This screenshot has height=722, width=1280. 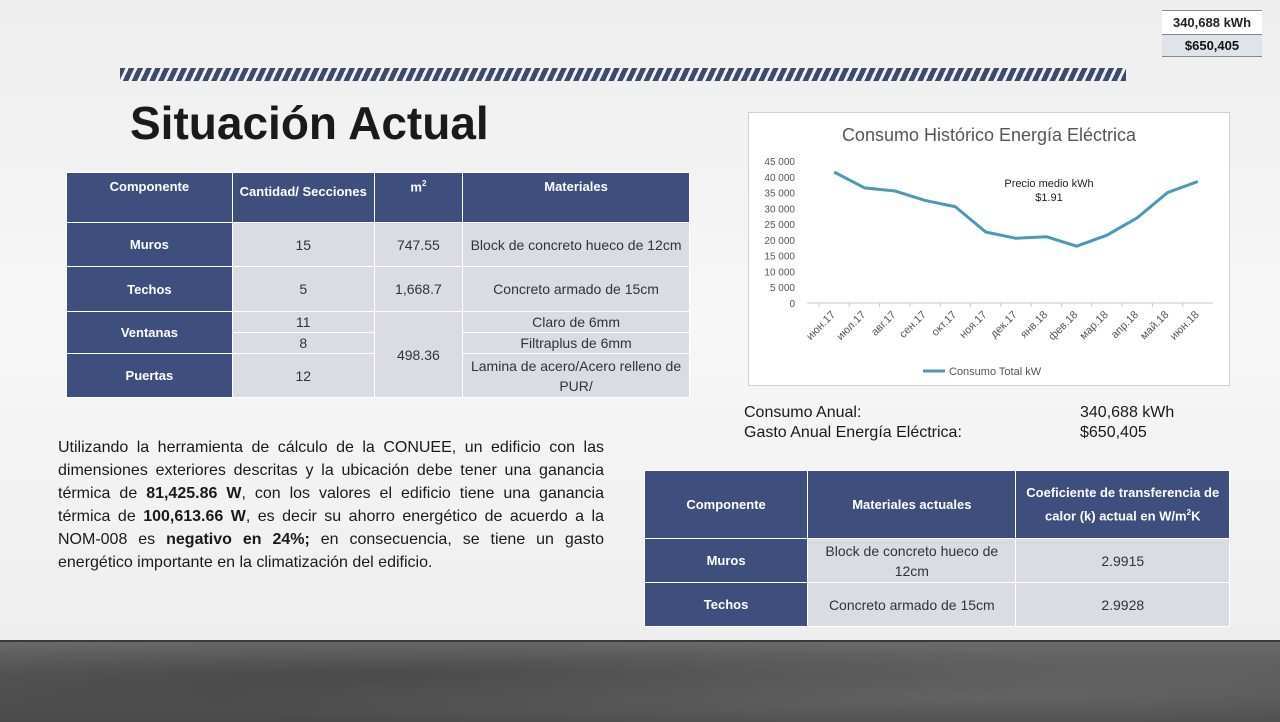 I want to click on x-tick-label: июн.17, so click(x=821, y=326).